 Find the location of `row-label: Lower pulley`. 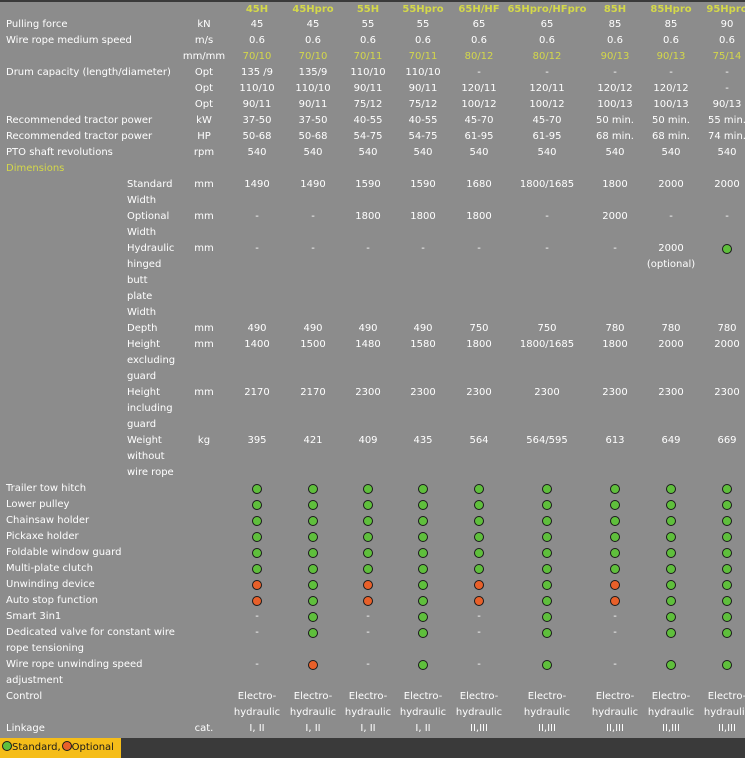

row-label: Lower pulley is located at coordinates (38, 504).